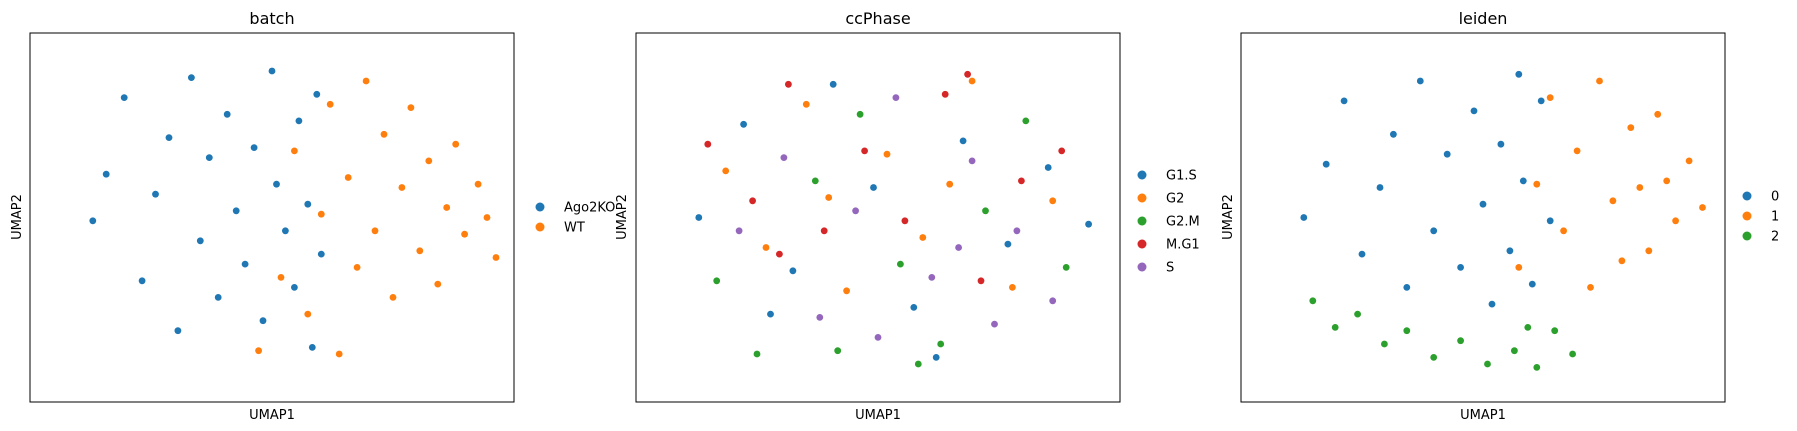  What do you see at coordinates (1170, 268) in the screenshot?
I see `legend-label-4: S` at bounding box center [1170, 268].